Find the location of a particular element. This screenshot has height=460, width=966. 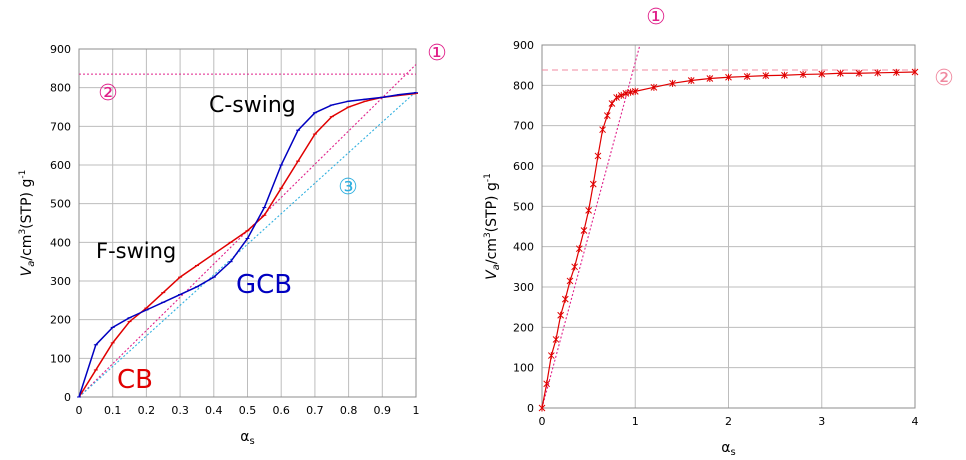

reference-line is located at coordinates (591, 226).